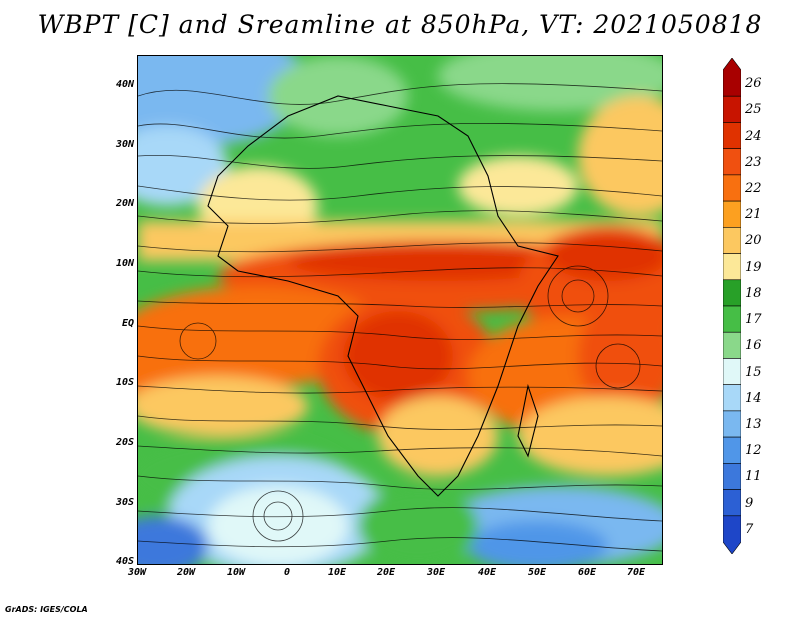 The image size is (800, 618). I want to click on colorbar-label: 7, so click(749, 529).